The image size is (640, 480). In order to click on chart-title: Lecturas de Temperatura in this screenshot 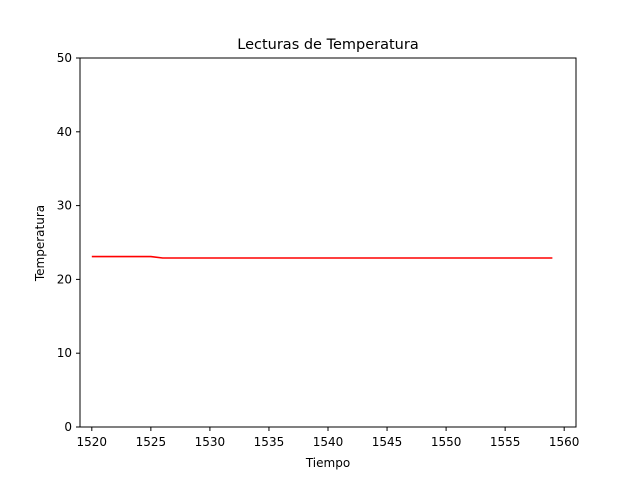, I will do `click(327, 45)`.